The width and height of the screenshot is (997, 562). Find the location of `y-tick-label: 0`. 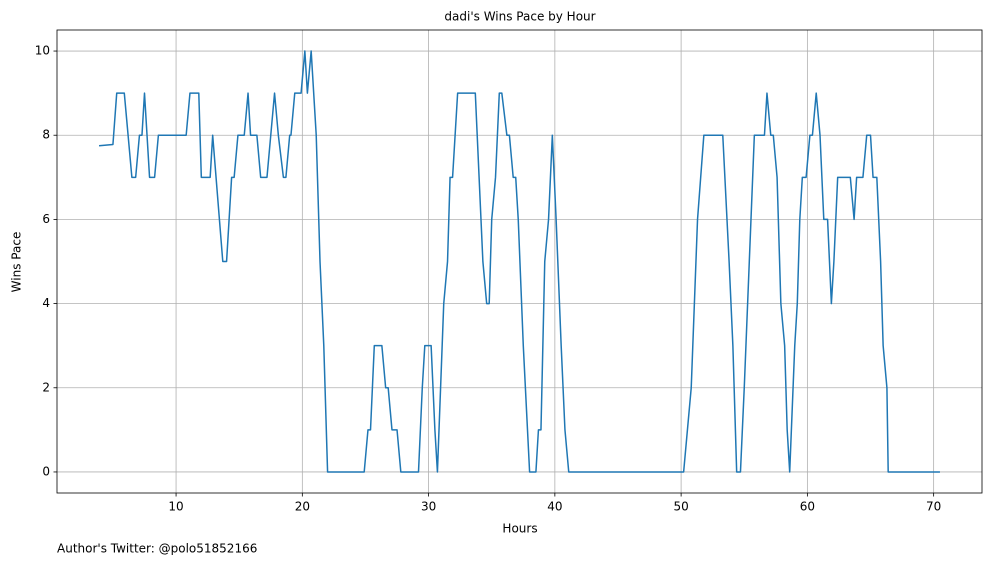

y-tick-label: 0 is located at coordinates (46, 471).